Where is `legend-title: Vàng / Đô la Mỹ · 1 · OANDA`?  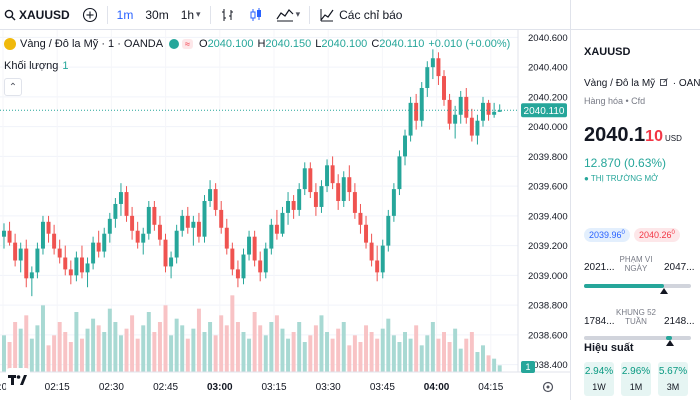
legend-title: Vàng / Đô la Mỹ · 1 · OANDA is located at coordinates (92, 44).